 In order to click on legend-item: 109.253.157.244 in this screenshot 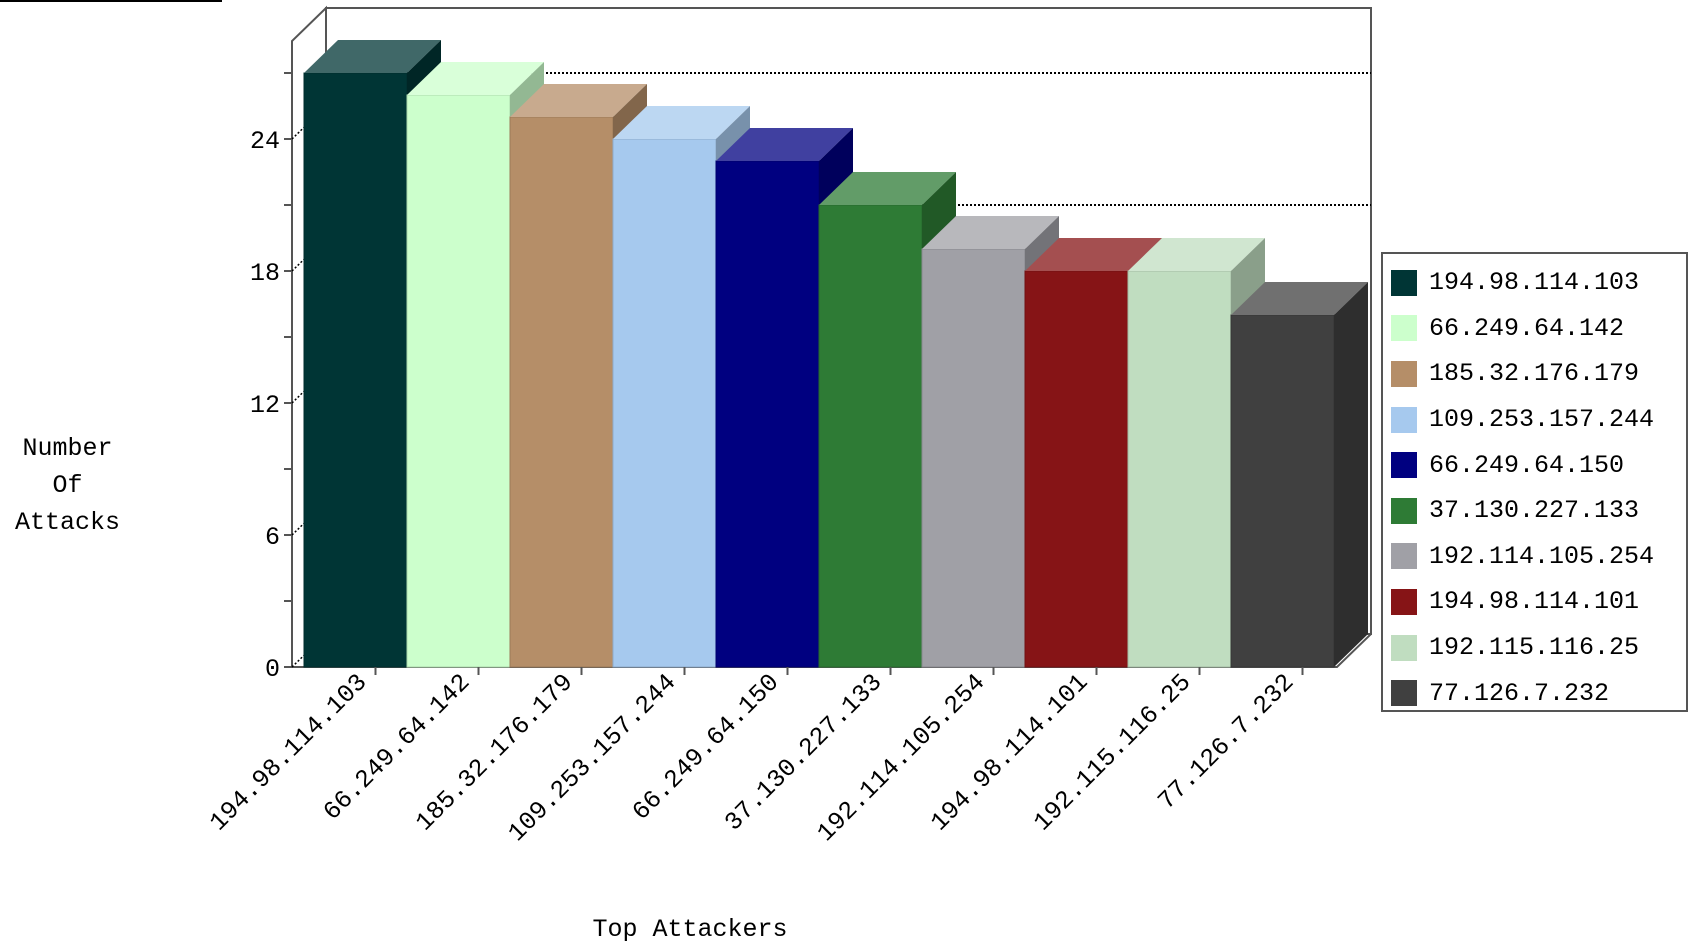, I will do `click(1538, 420)`.